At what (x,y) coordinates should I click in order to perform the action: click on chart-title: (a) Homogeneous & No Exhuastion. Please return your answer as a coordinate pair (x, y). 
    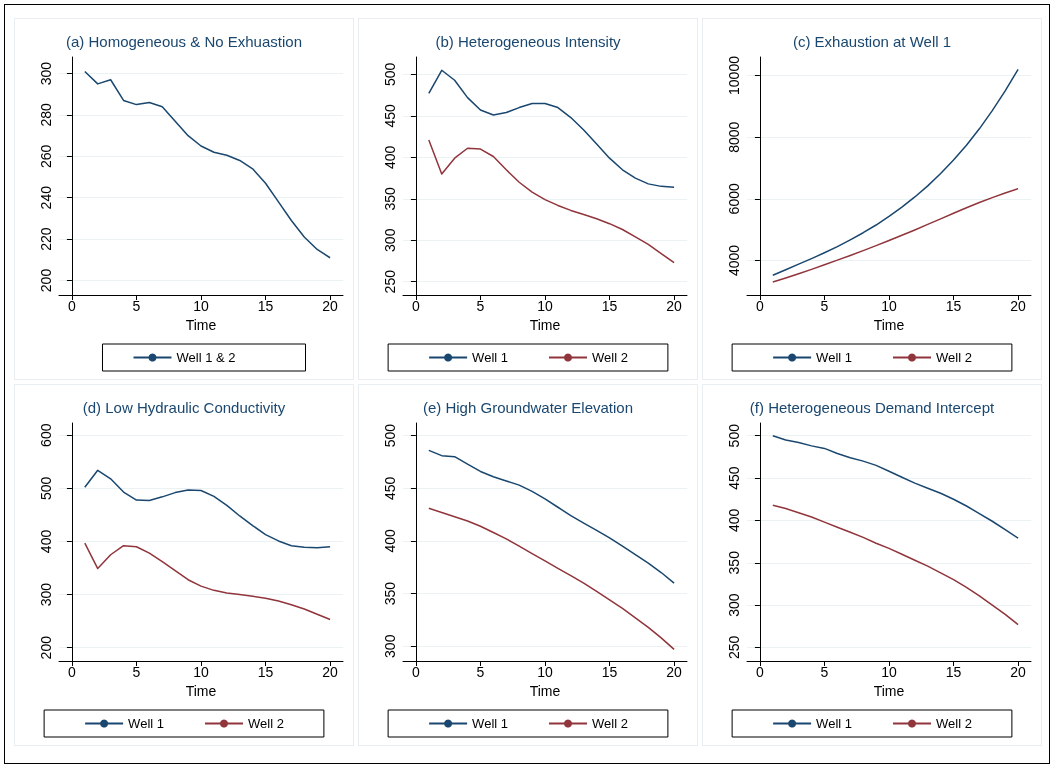
    Looking at the image, I should click on (184, 41).